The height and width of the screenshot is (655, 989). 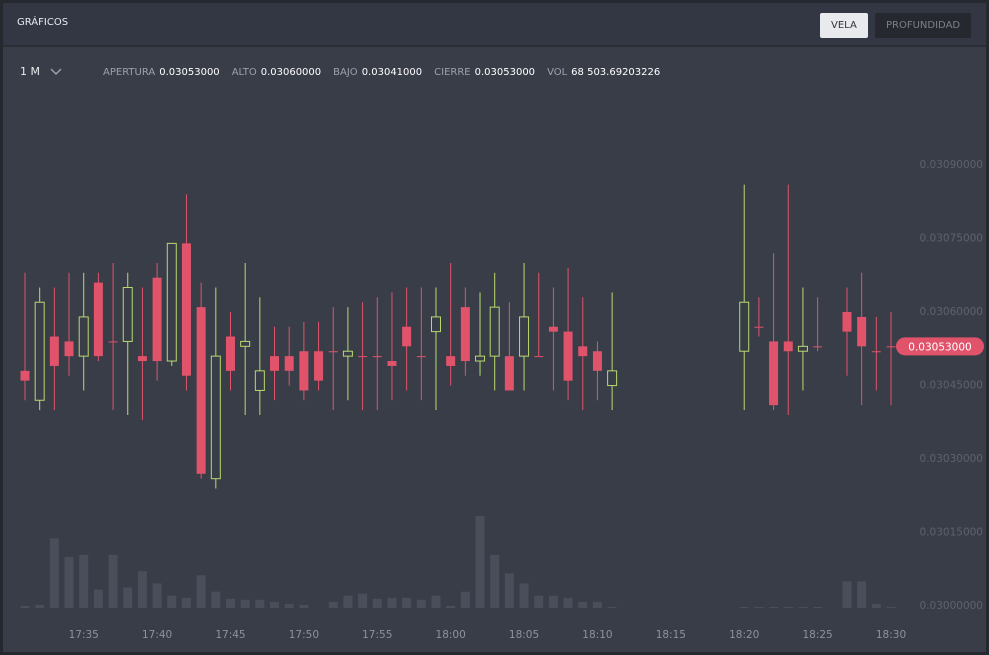 What do you see at coordinates (923, 25) in the screenshot?
I see `tab-button: PROFUNDIDAD` at bounding box center [923, 25].